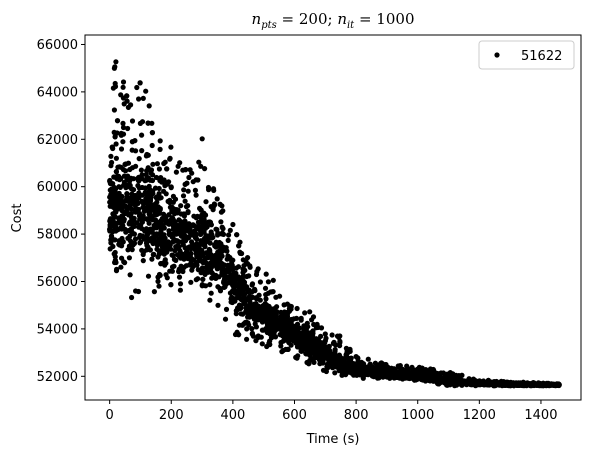 This screenshot has width=589, height=456. Describe the element at coordinates (541, 56) in the screenshot. I see `legend-label: 51622` at that location.